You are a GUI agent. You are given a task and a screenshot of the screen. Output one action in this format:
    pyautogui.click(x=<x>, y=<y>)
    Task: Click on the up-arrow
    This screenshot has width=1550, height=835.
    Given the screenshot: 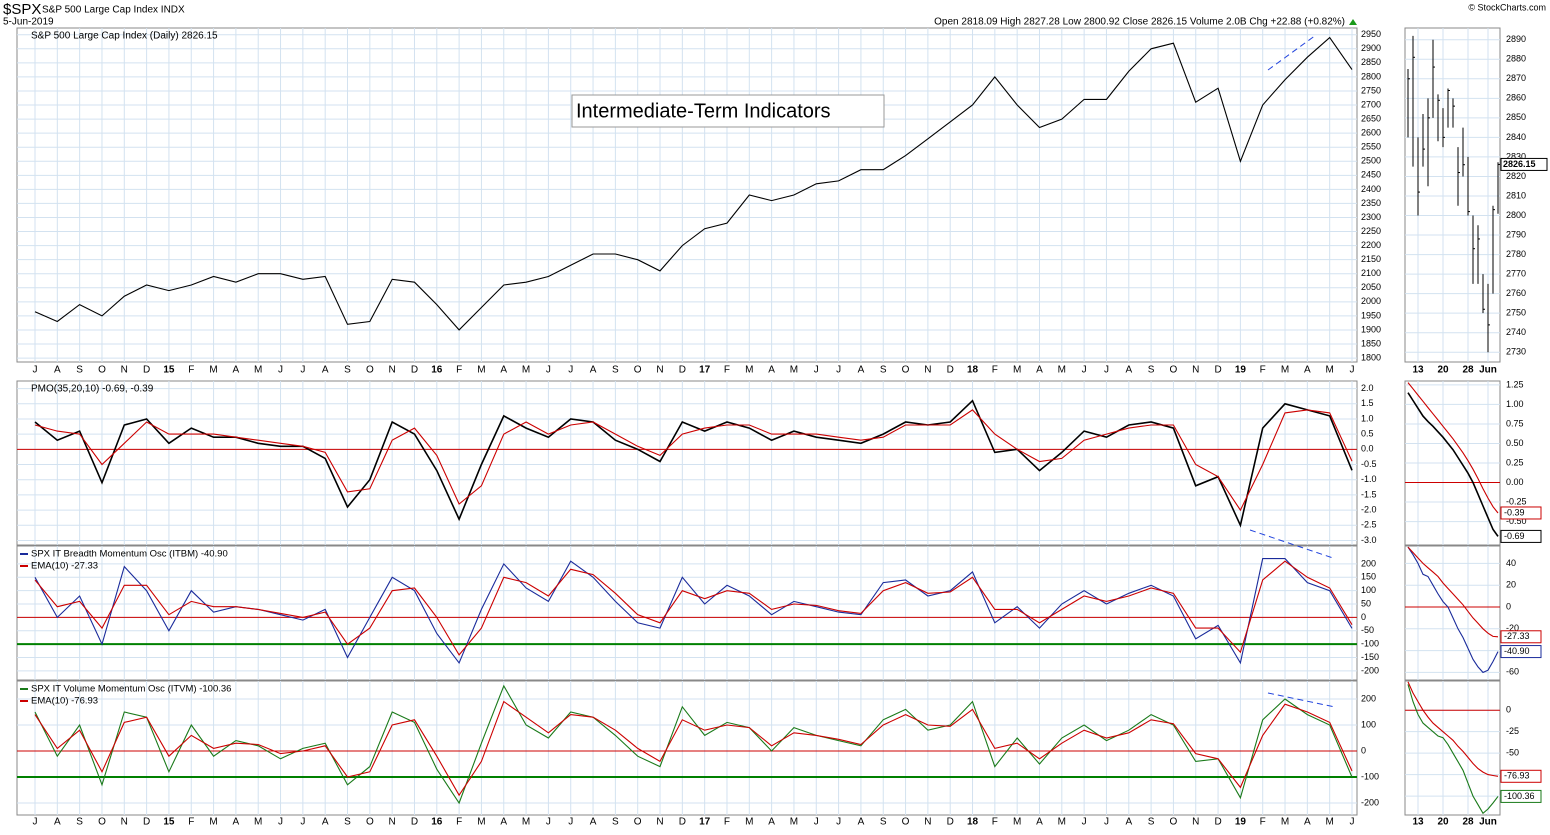 What is the action you would take?
    pyautogui.click(x=1353, y=22)
    